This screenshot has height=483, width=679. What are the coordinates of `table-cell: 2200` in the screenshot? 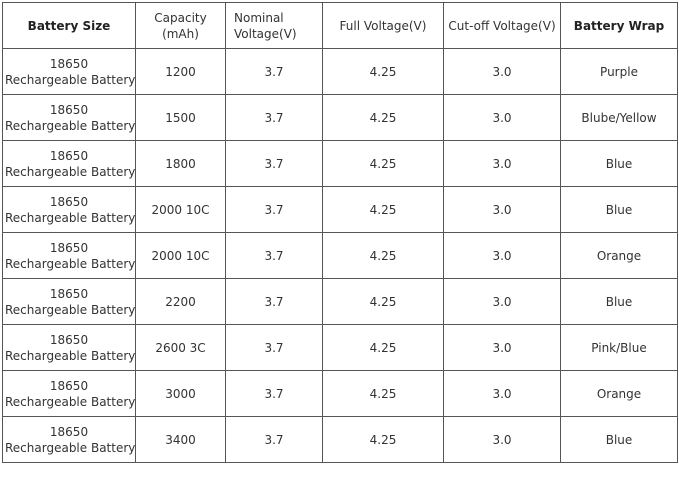 It's located at (180, 301).